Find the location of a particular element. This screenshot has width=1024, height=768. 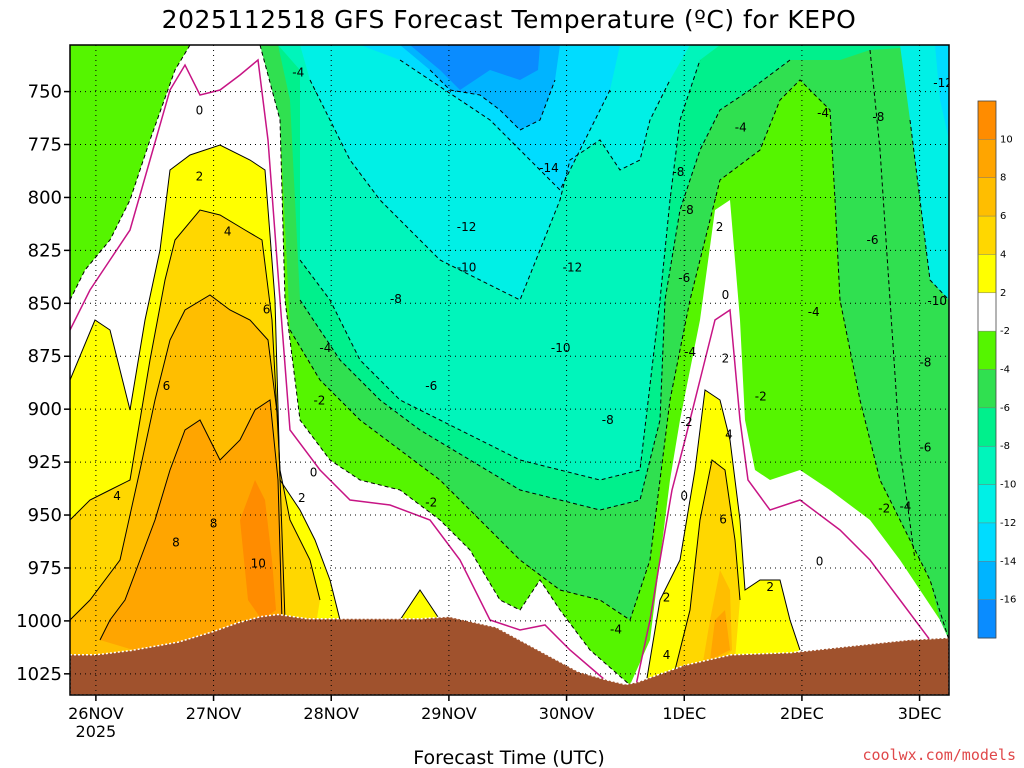

colorbar: 10 8 6 4 2 -2 -4 -6 -8 -10 -12 -14 -16 is located at coordinates (996, 369).